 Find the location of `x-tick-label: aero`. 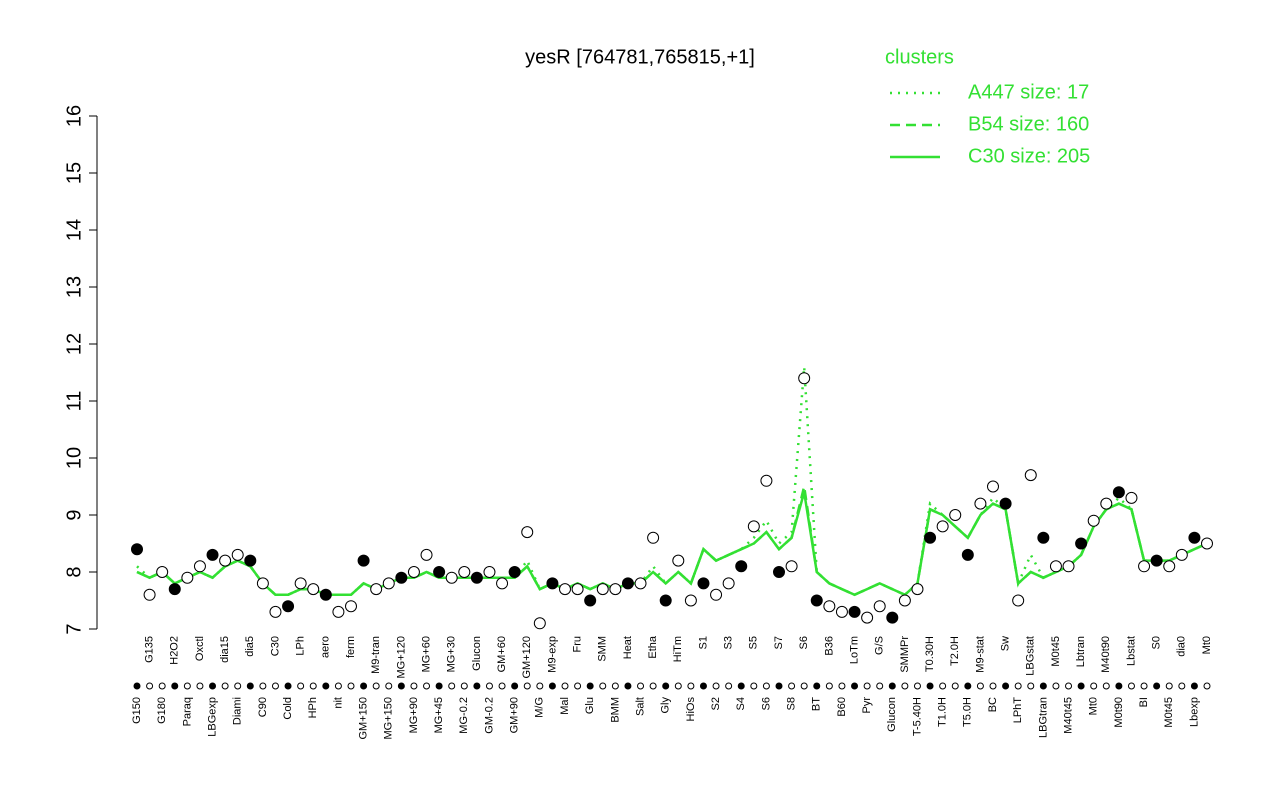

x-tick-label: aero is located at coordinates (326, 647).